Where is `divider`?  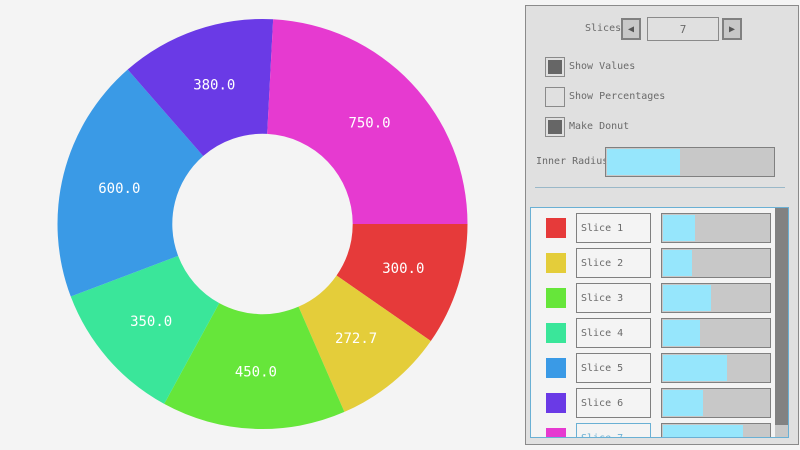
divider is located at coordinates (660, 187).